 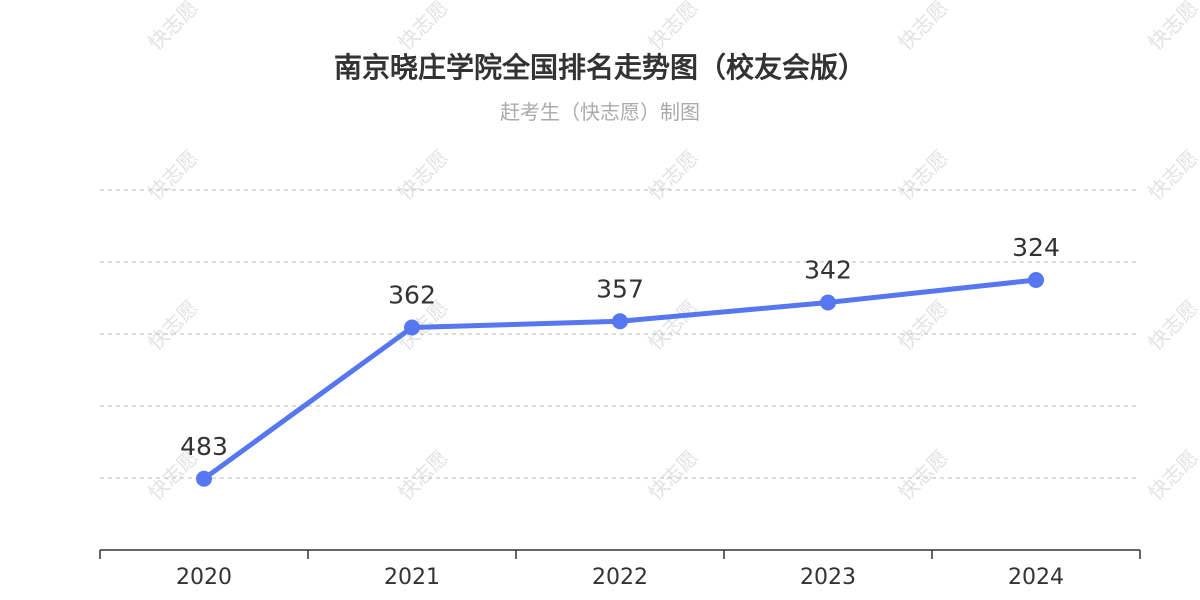 What do you see at coordinates (204, 446) in the screenshot?
I see `data-label: 483` at bounding box center [204, 446].